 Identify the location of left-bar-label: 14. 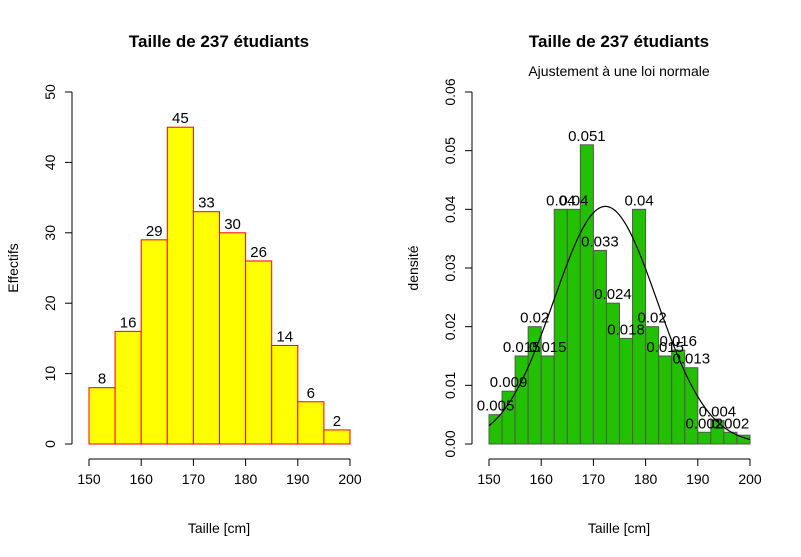
(284, 336).